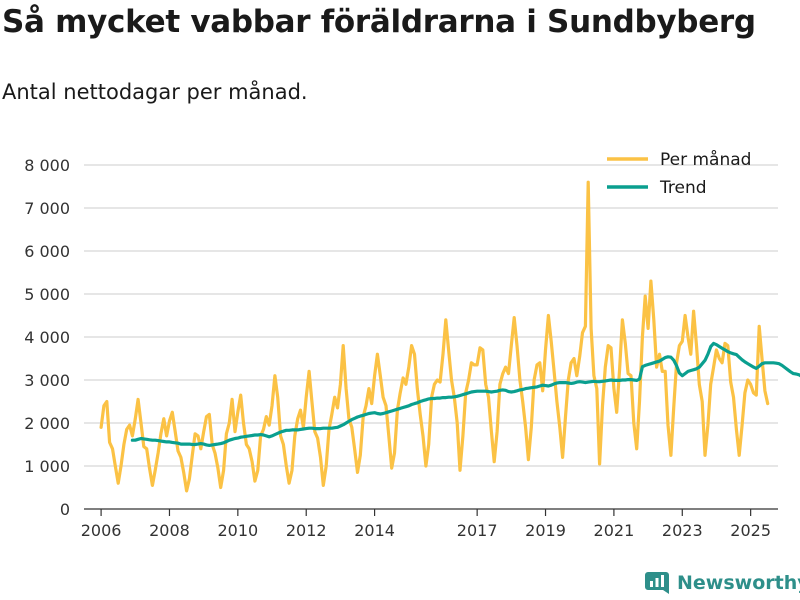  I want to click on legend-label: Per månad, so click(705, 159).